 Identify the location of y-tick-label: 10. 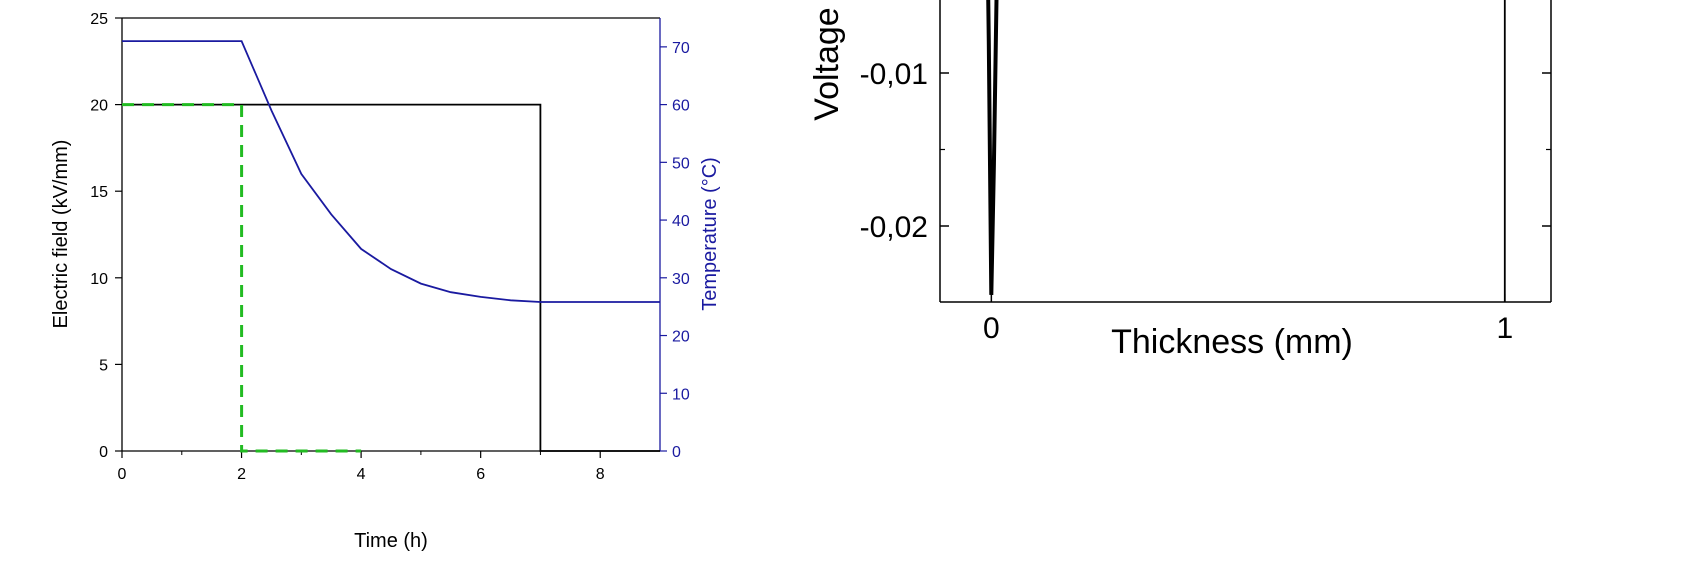
(99, 279).